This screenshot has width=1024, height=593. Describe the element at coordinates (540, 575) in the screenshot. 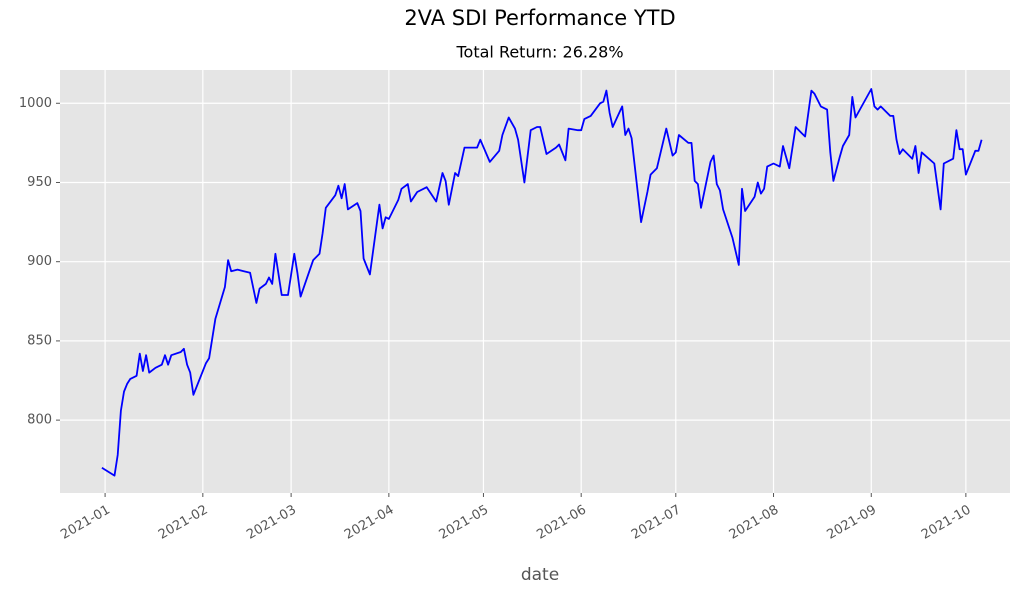

I see `x-axis-label: date` at that location.